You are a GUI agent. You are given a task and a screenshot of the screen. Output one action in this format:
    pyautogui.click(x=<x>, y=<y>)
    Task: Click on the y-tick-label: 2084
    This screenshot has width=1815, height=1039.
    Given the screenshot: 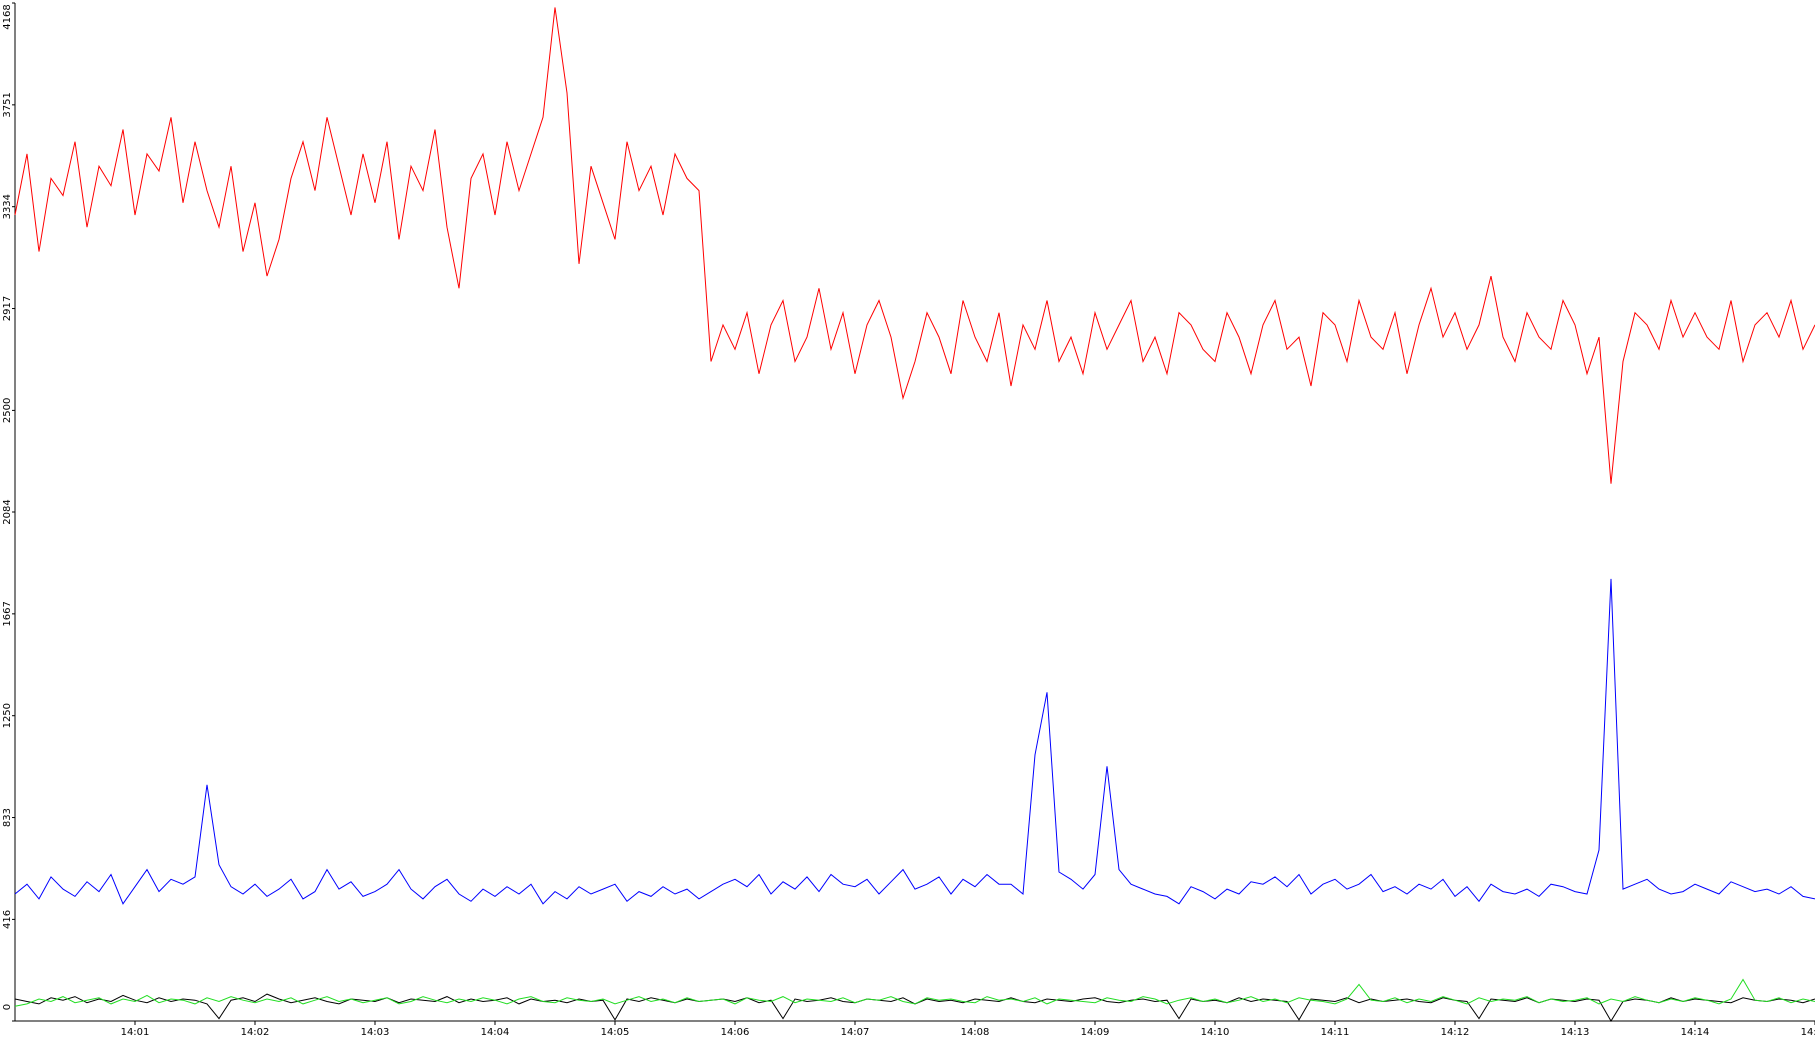 What is the action you would take?
    pyautogui.click(x=7, y=511)
    